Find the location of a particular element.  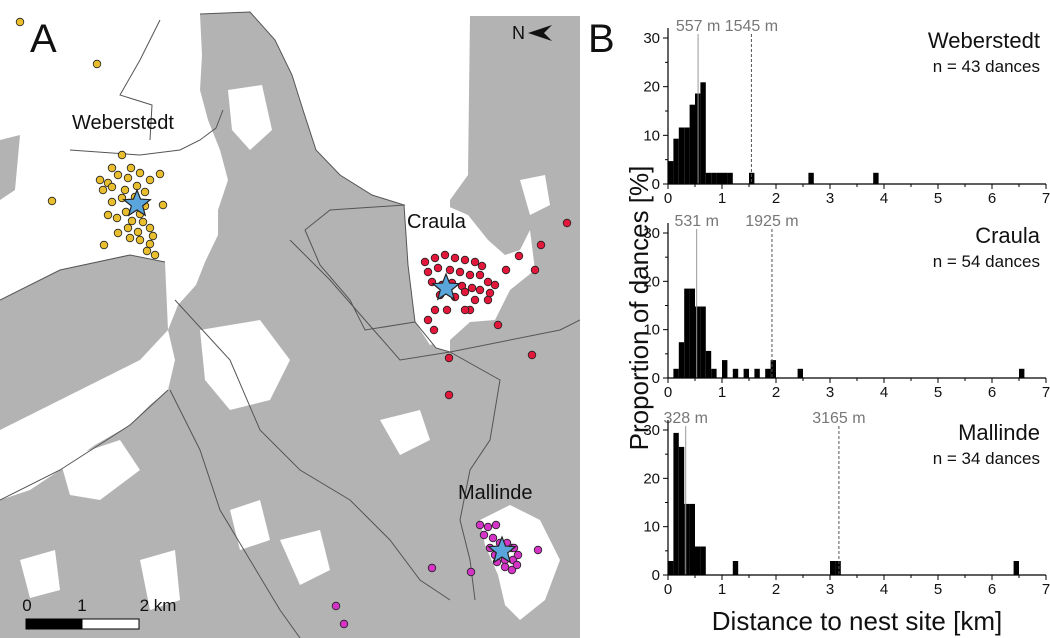

median-label: 531 m is located at coordinates (696, 221).